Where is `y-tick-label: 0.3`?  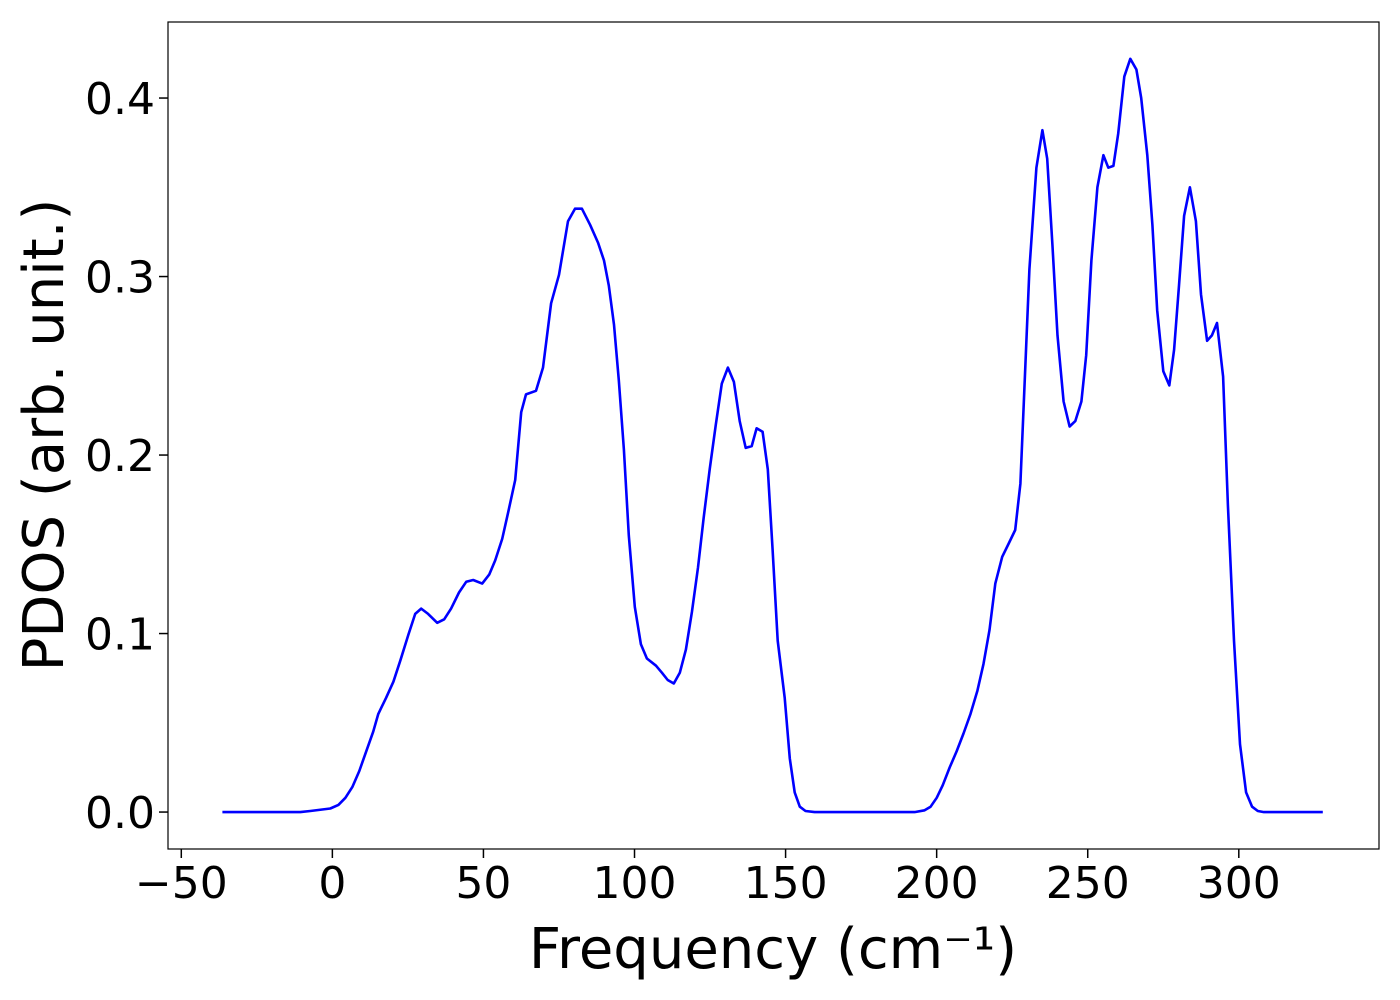
y-tick-label: 0.3 is located at coordinates (120, 278).